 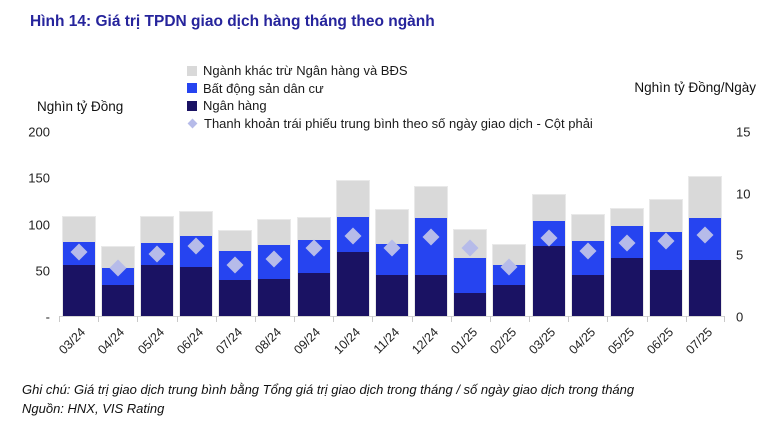 What do you see at coordinates (268, 341) in the screenshot?
I see `x-axis-label: 08/24` at bounding box center [268, 341].